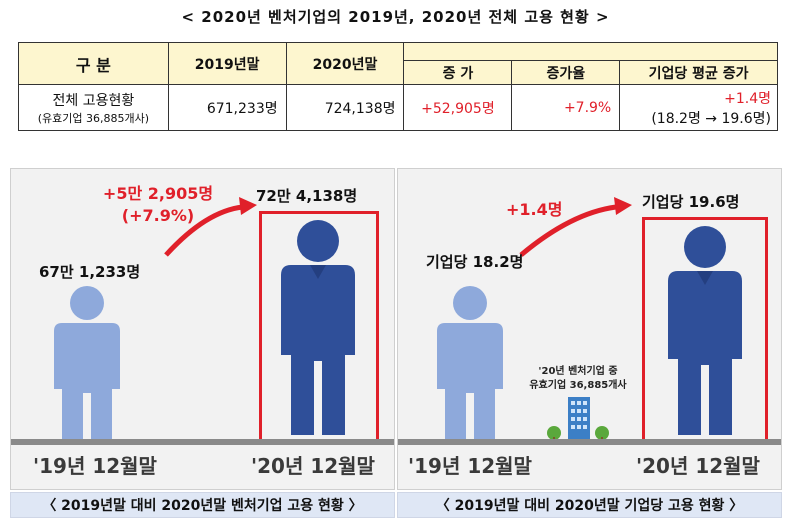  Describe the element at coordinates (578, 421) in the screenshot. I see `building-icon` at that location.